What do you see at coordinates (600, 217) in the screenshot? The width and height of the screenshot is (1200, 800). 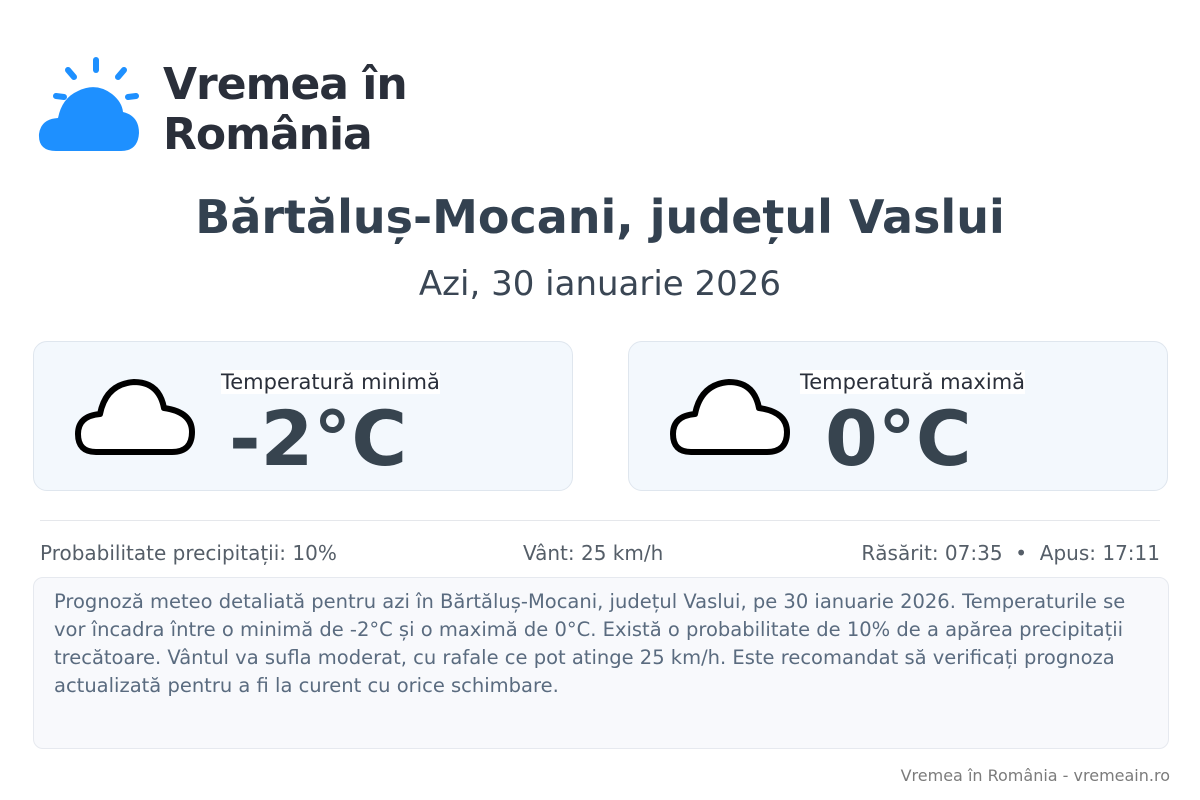 I see `page-title: Bărtăluș-Mocani, județul Vaslui` at bounding box center [600, 217].